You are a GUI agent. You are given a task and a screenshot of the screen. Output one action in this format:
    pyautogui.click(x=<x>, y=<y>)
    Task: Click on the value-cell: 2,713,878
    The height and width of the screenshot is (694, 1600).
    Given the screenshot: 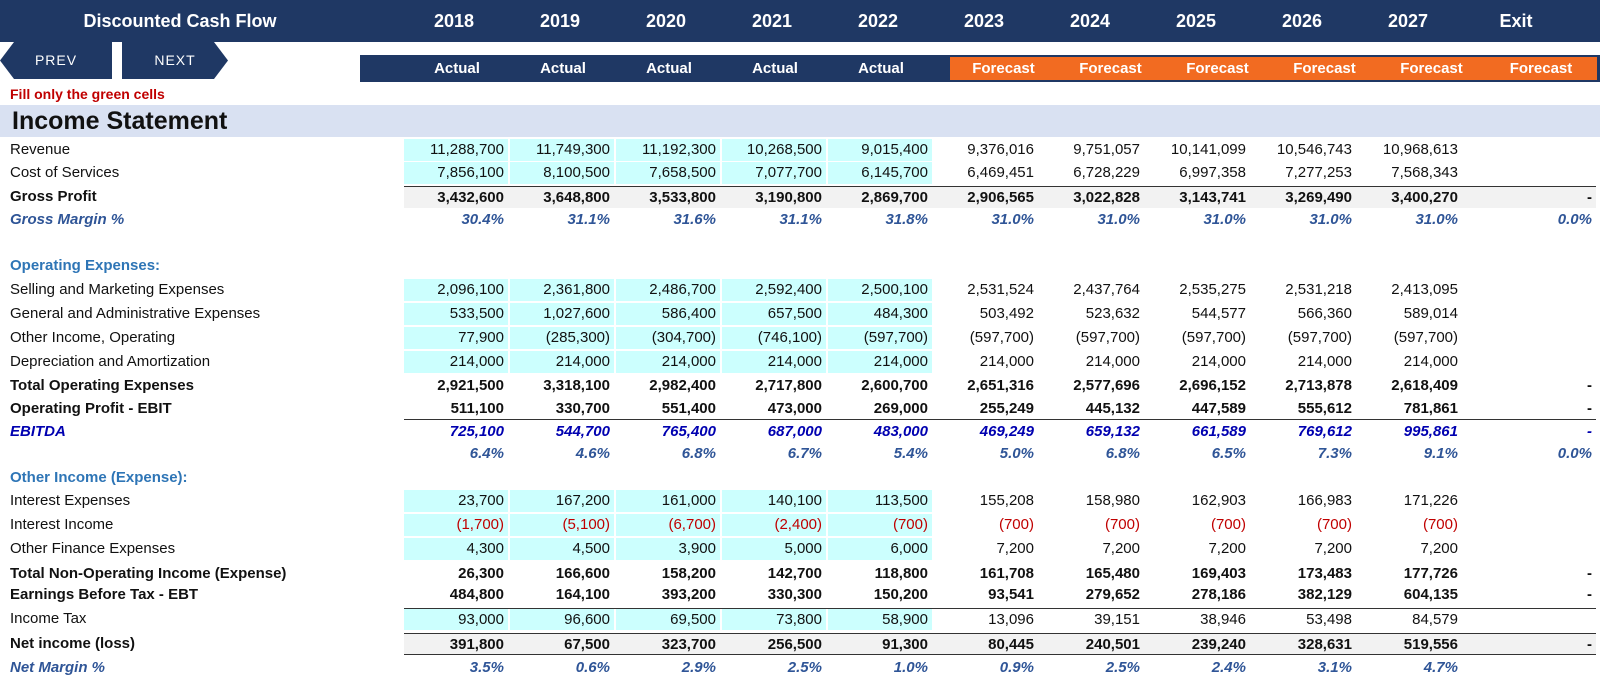 What is the action you would take?
    pyautogui.click(x=1318, y=385)
    